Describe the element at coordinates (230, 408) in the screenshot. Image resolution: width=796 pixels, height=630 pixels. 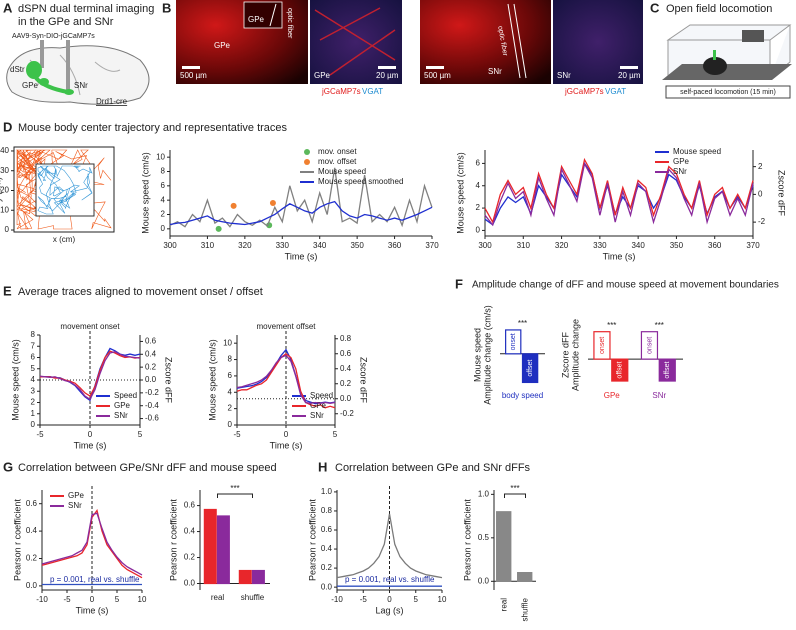
I see `y-tick-label: 2` at that location.